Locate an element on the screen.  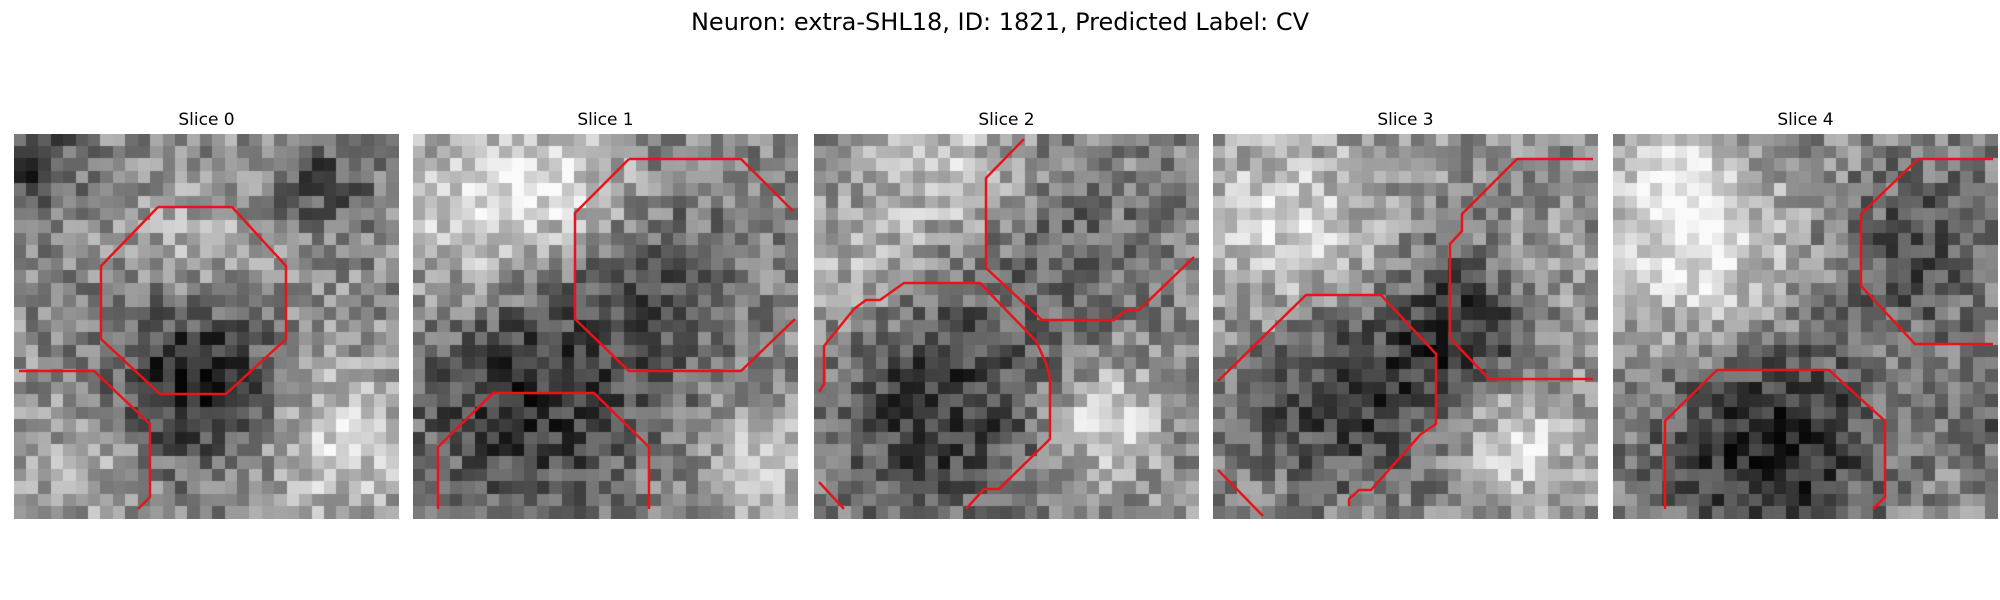
slice-panel-4: Slice 4 is located at coordinates (1805, 313).